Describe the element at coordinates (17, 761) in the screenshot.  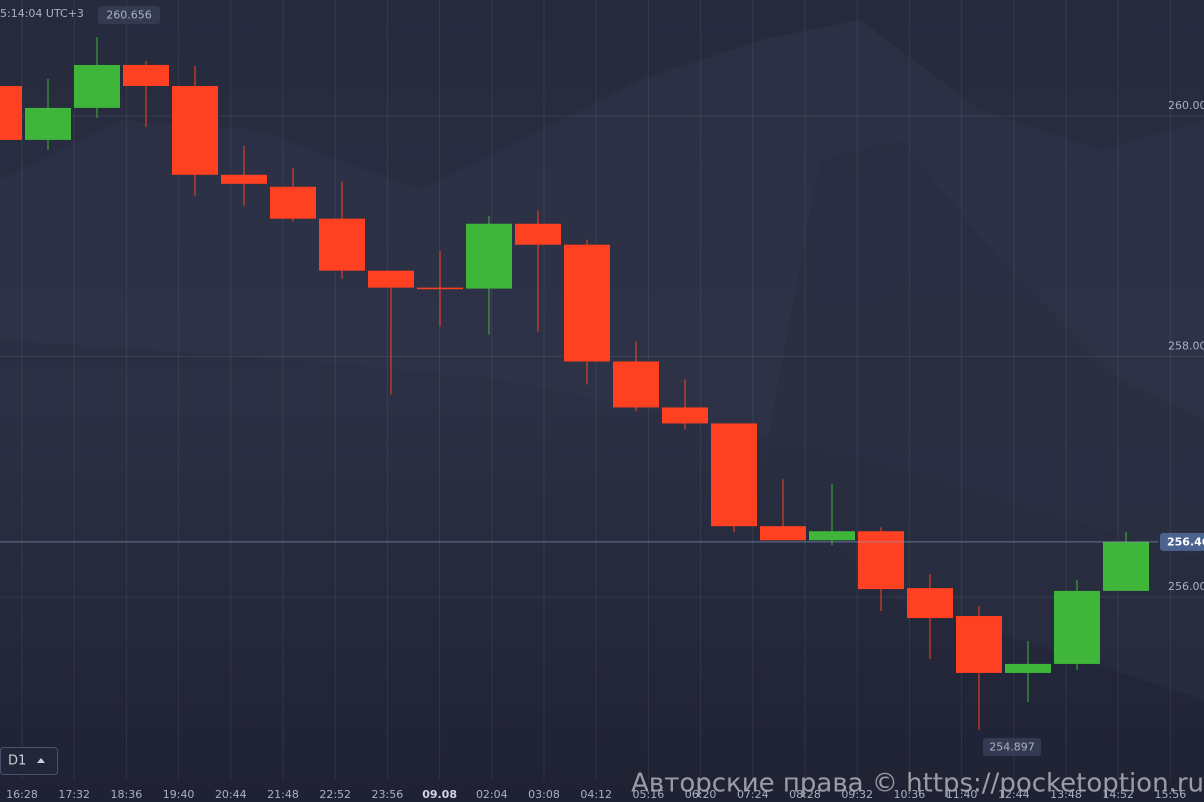
I see `timeframe-label: D1` at that location.